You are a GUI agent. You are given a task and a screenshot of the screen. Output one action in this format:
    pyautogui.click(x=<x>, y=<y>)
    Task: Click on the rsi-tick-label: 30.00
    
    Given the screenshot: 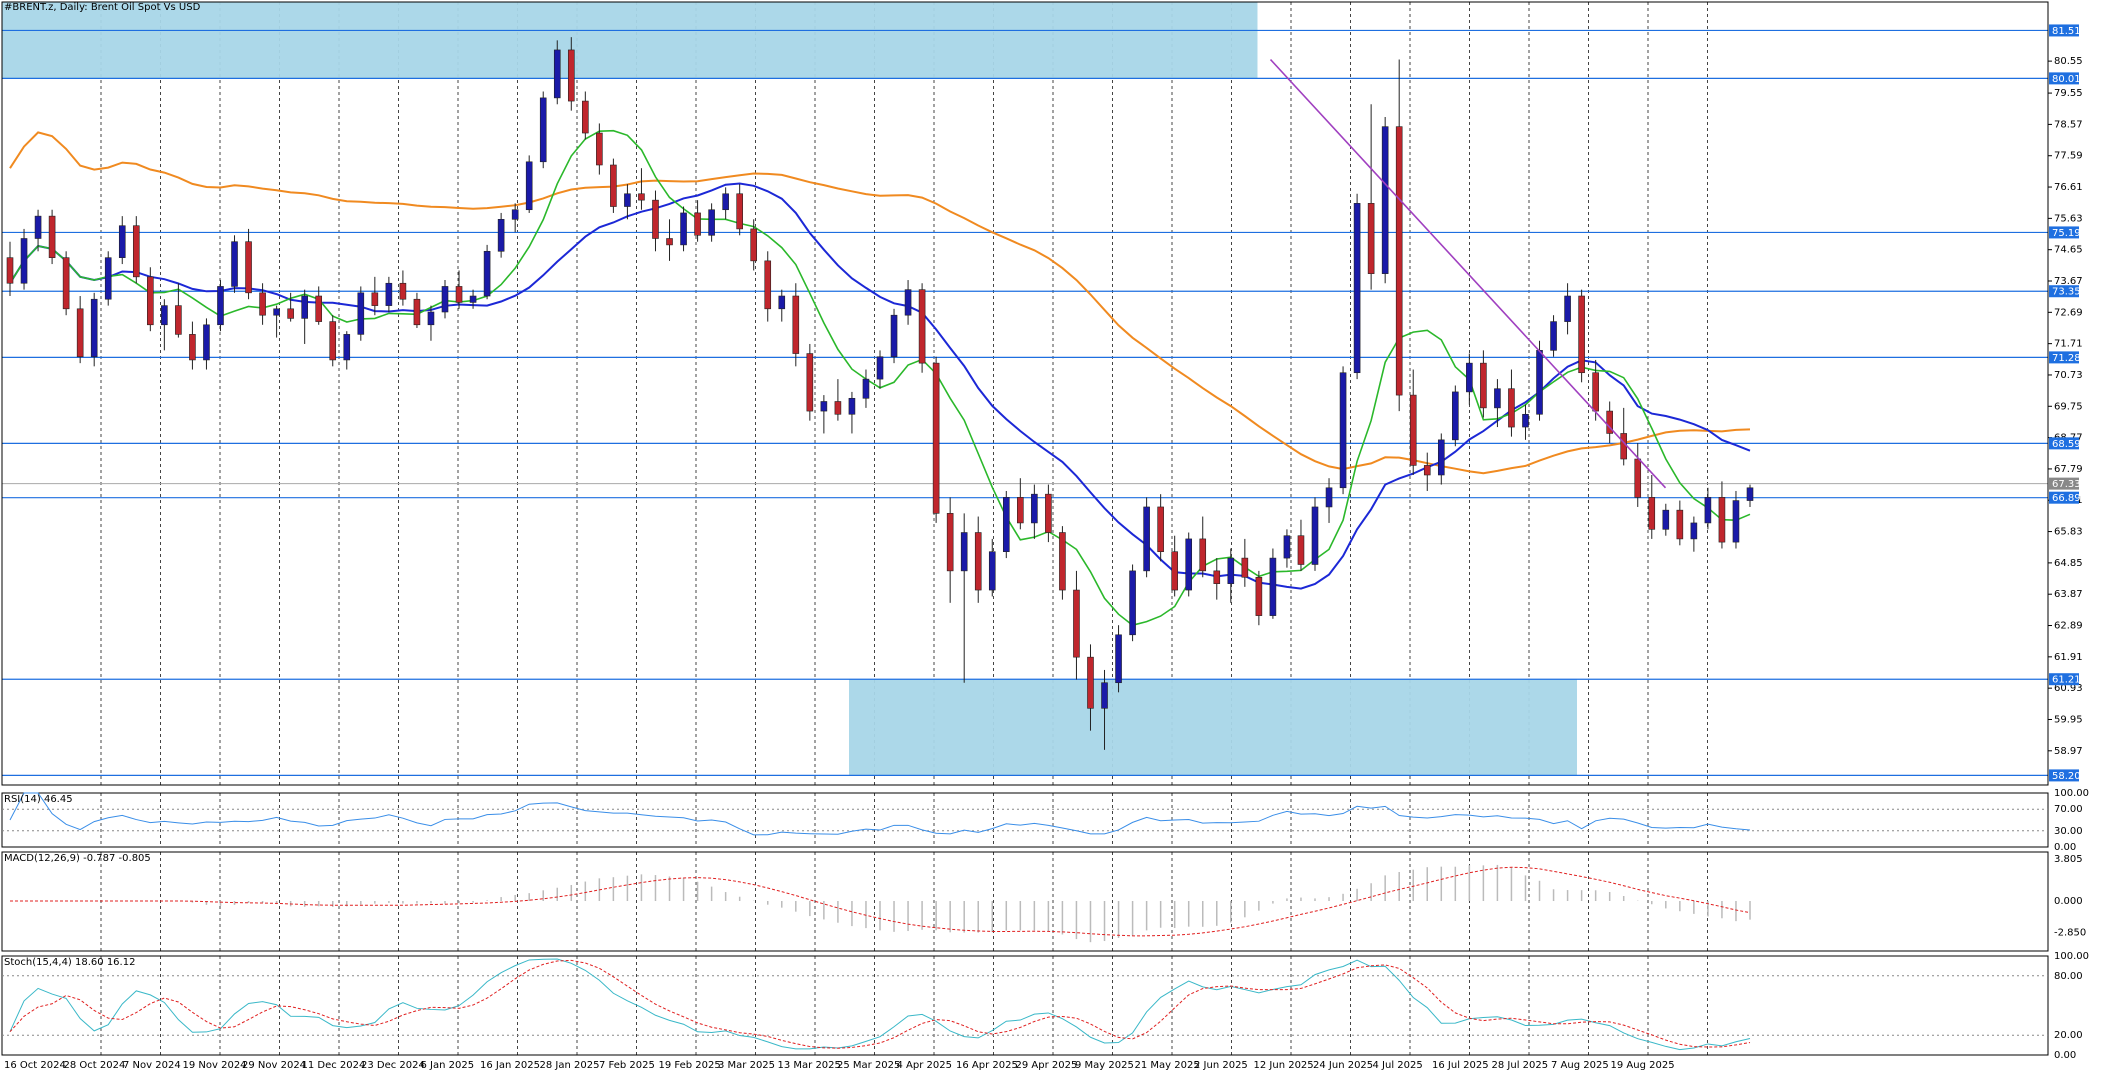 What is the action you would take?
    pyautogui.click(x=2068, y=831)
    